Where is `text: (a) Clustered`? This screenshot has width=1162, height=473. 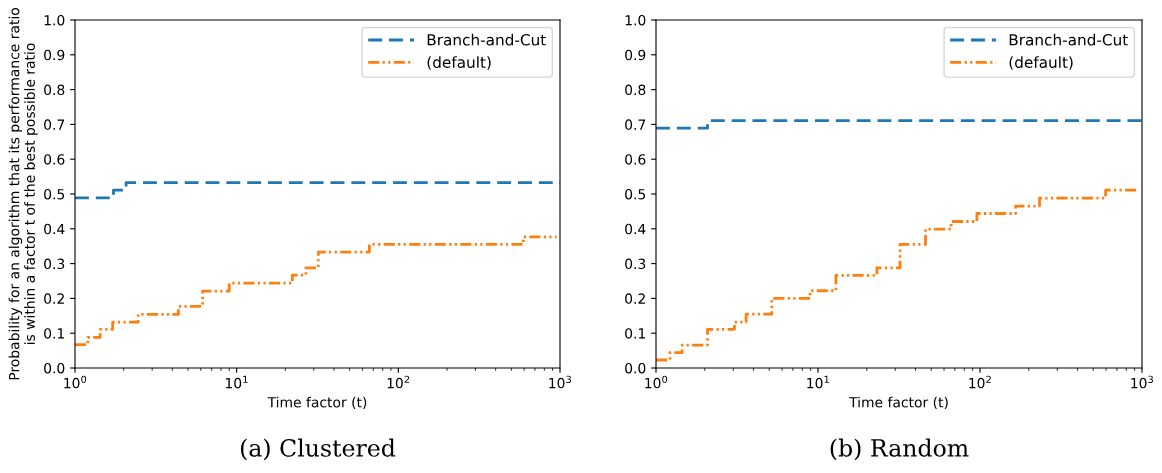
text: (a) Clustered is located at coordinates (318, 449).